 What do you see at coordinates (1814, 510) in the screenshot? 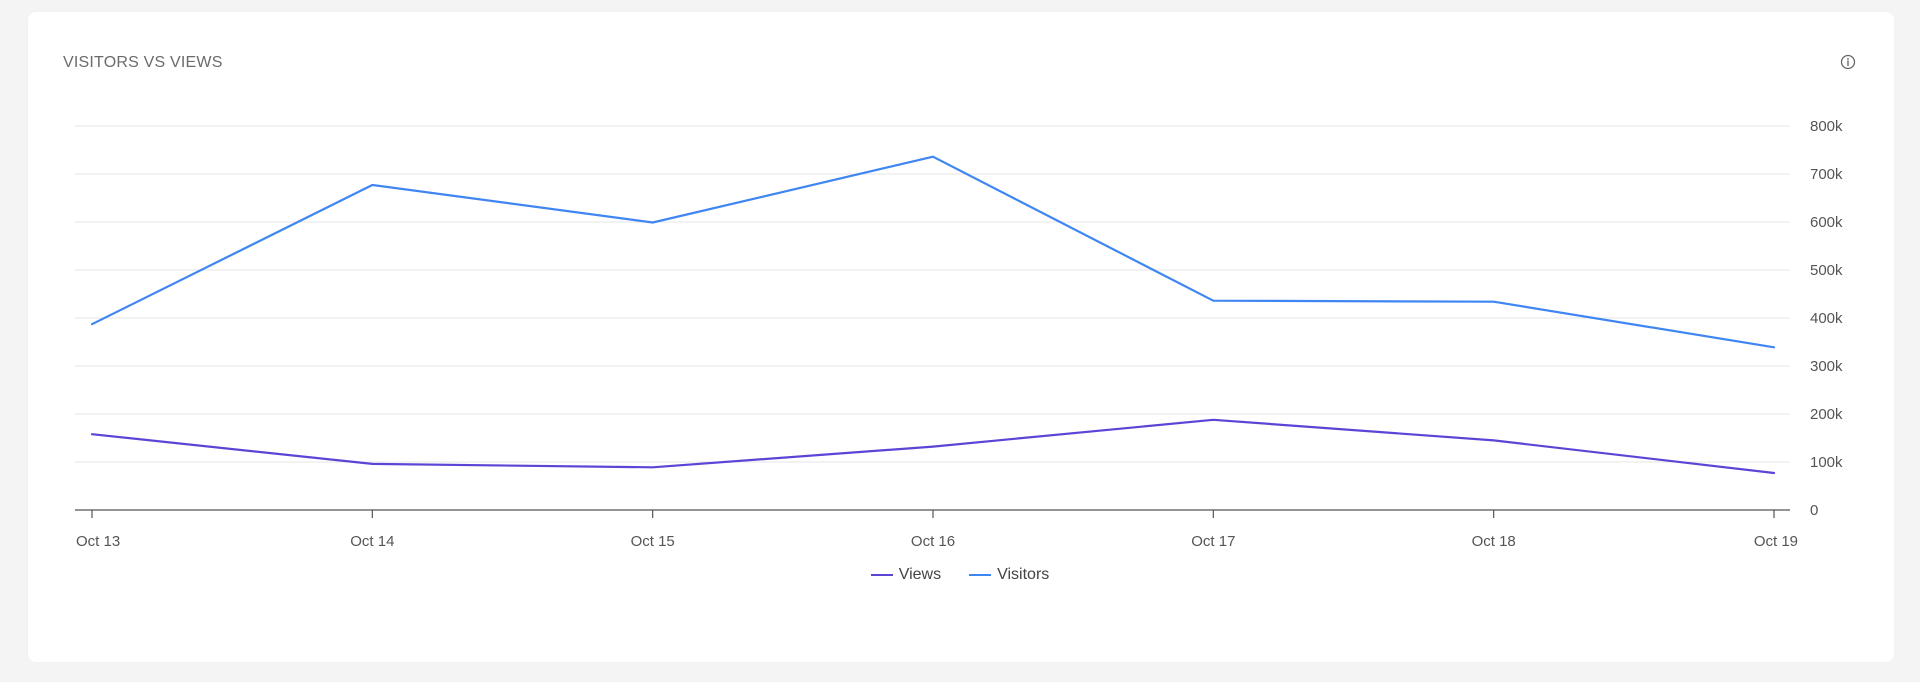
I see `y-tick-label: 0` at bounding box center [1814, 510].